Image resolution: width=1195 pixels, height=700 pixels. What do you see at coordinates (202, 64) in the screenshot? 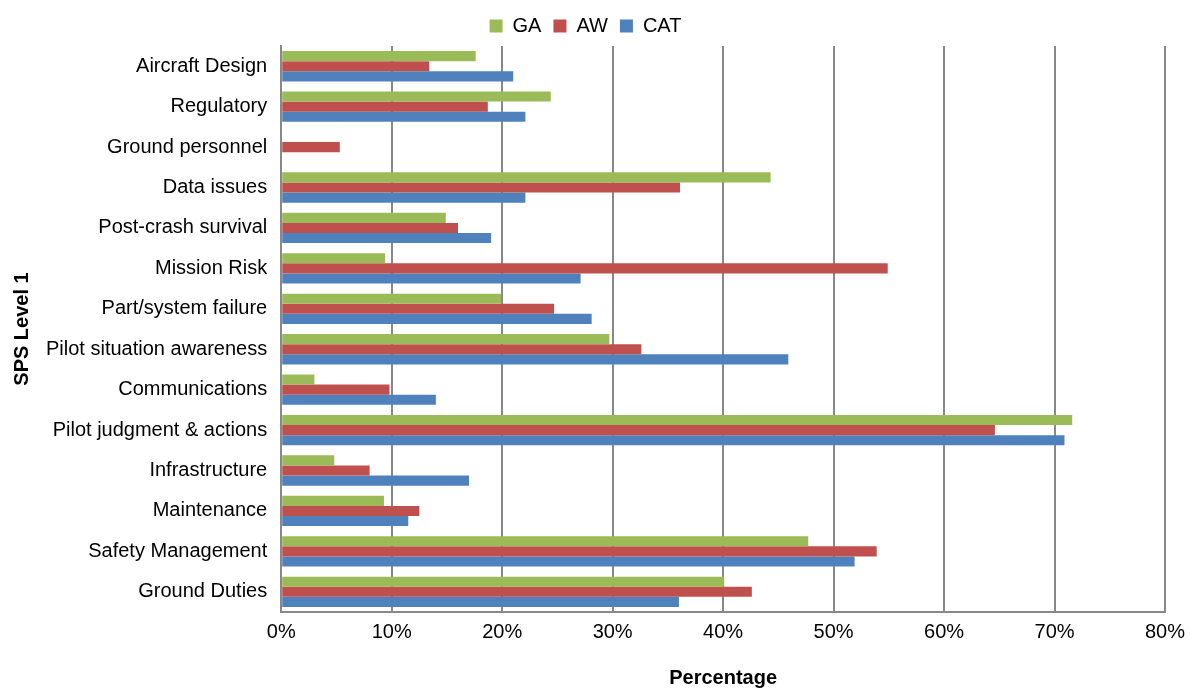
I see `y-tick-label: Aircraft Design` at bounding box center [202, 64].